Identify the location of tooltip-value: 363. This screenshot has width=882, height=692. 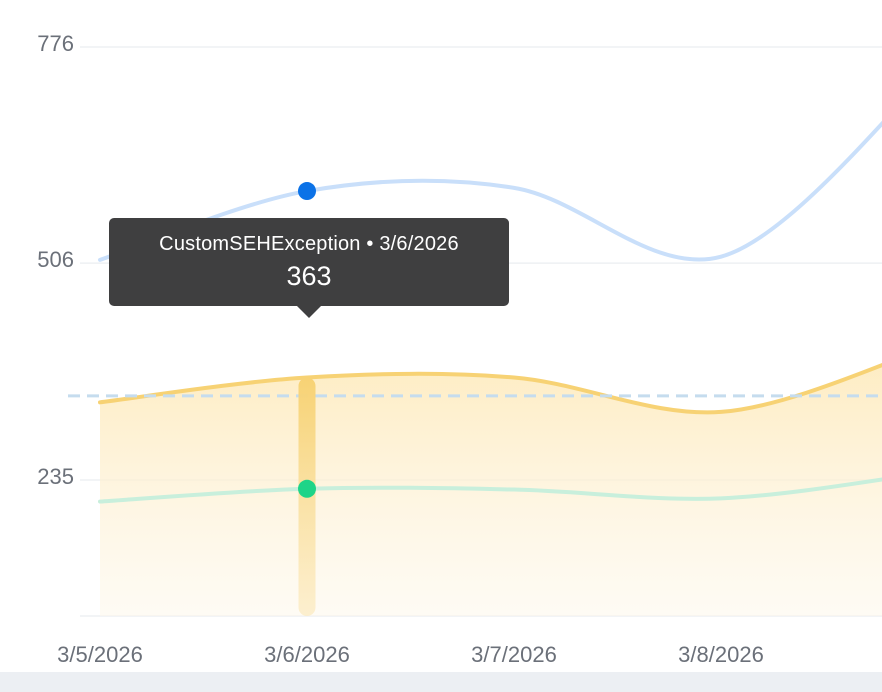
(309, 276).